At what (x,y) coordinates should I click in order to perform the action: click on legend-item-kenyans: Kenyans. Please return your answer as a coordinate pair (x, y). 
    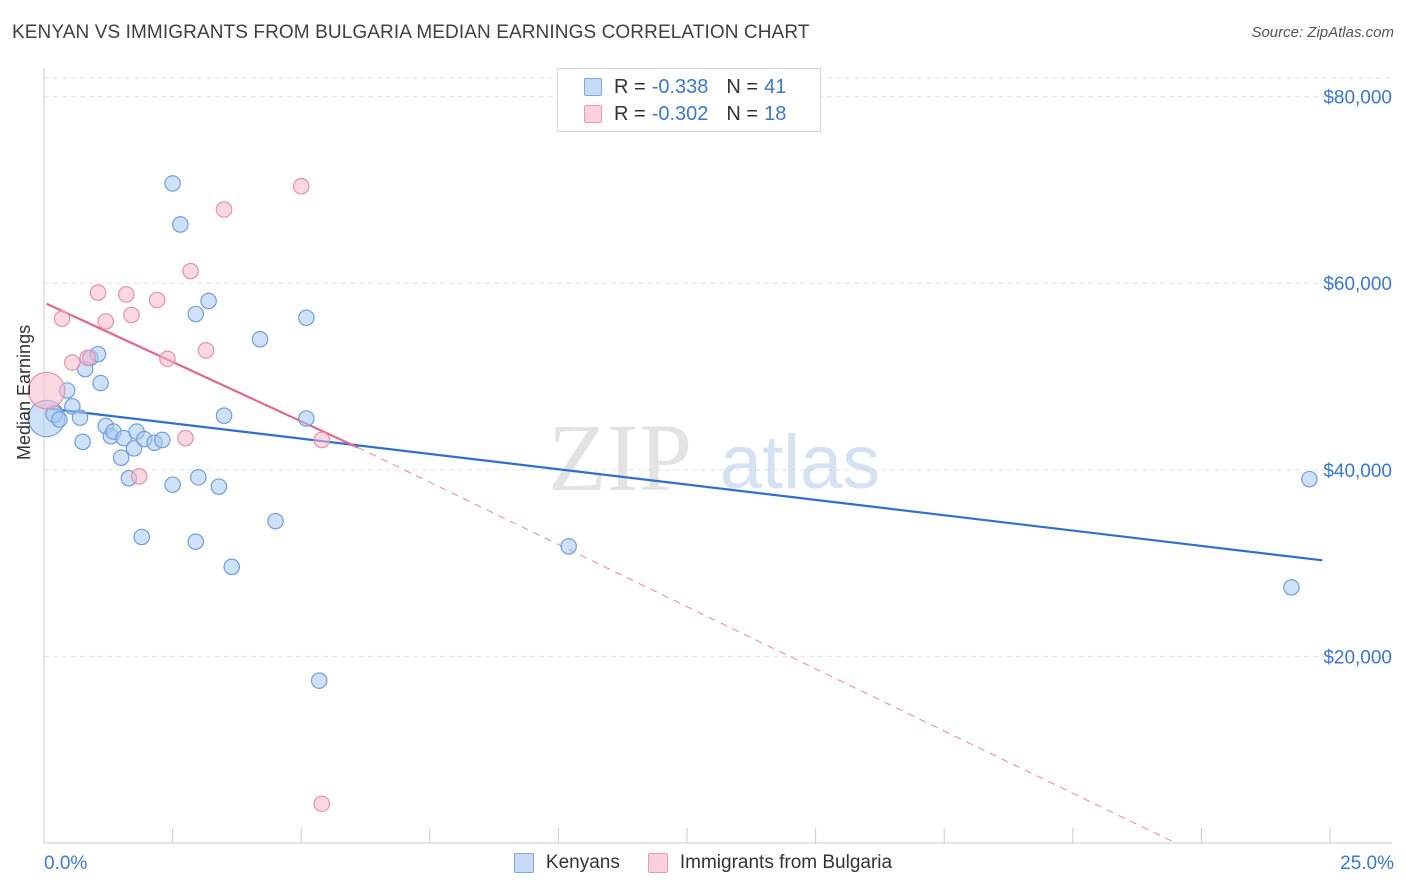
    Looking at the image, I should click on (566, 863).